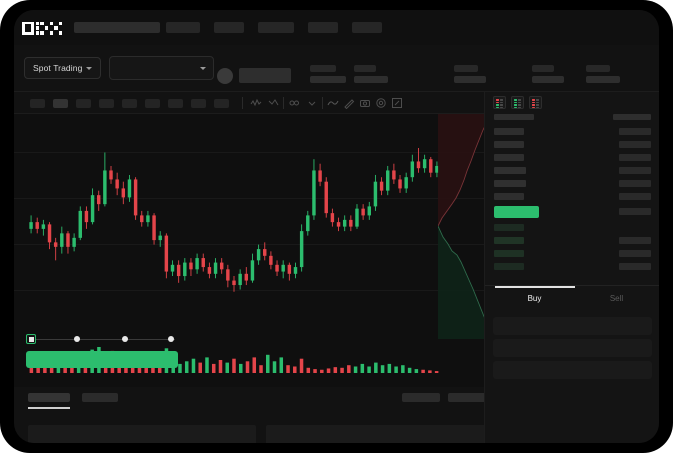 The height and width of the screenshot is (453, 673). I want to click on global-search-input, so click(117, 27).